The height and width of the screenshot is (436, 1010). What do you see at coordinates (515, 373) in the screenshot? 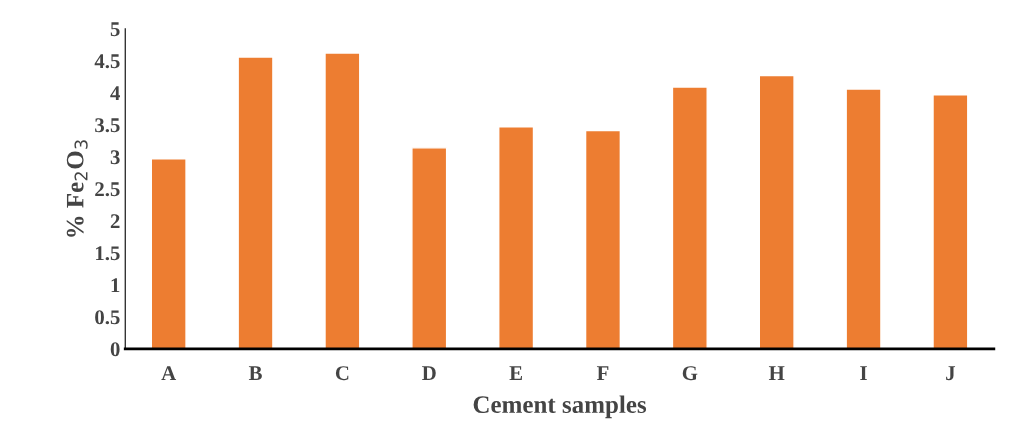
I see `x-tick-label: E` at bounding box center [515, 373].